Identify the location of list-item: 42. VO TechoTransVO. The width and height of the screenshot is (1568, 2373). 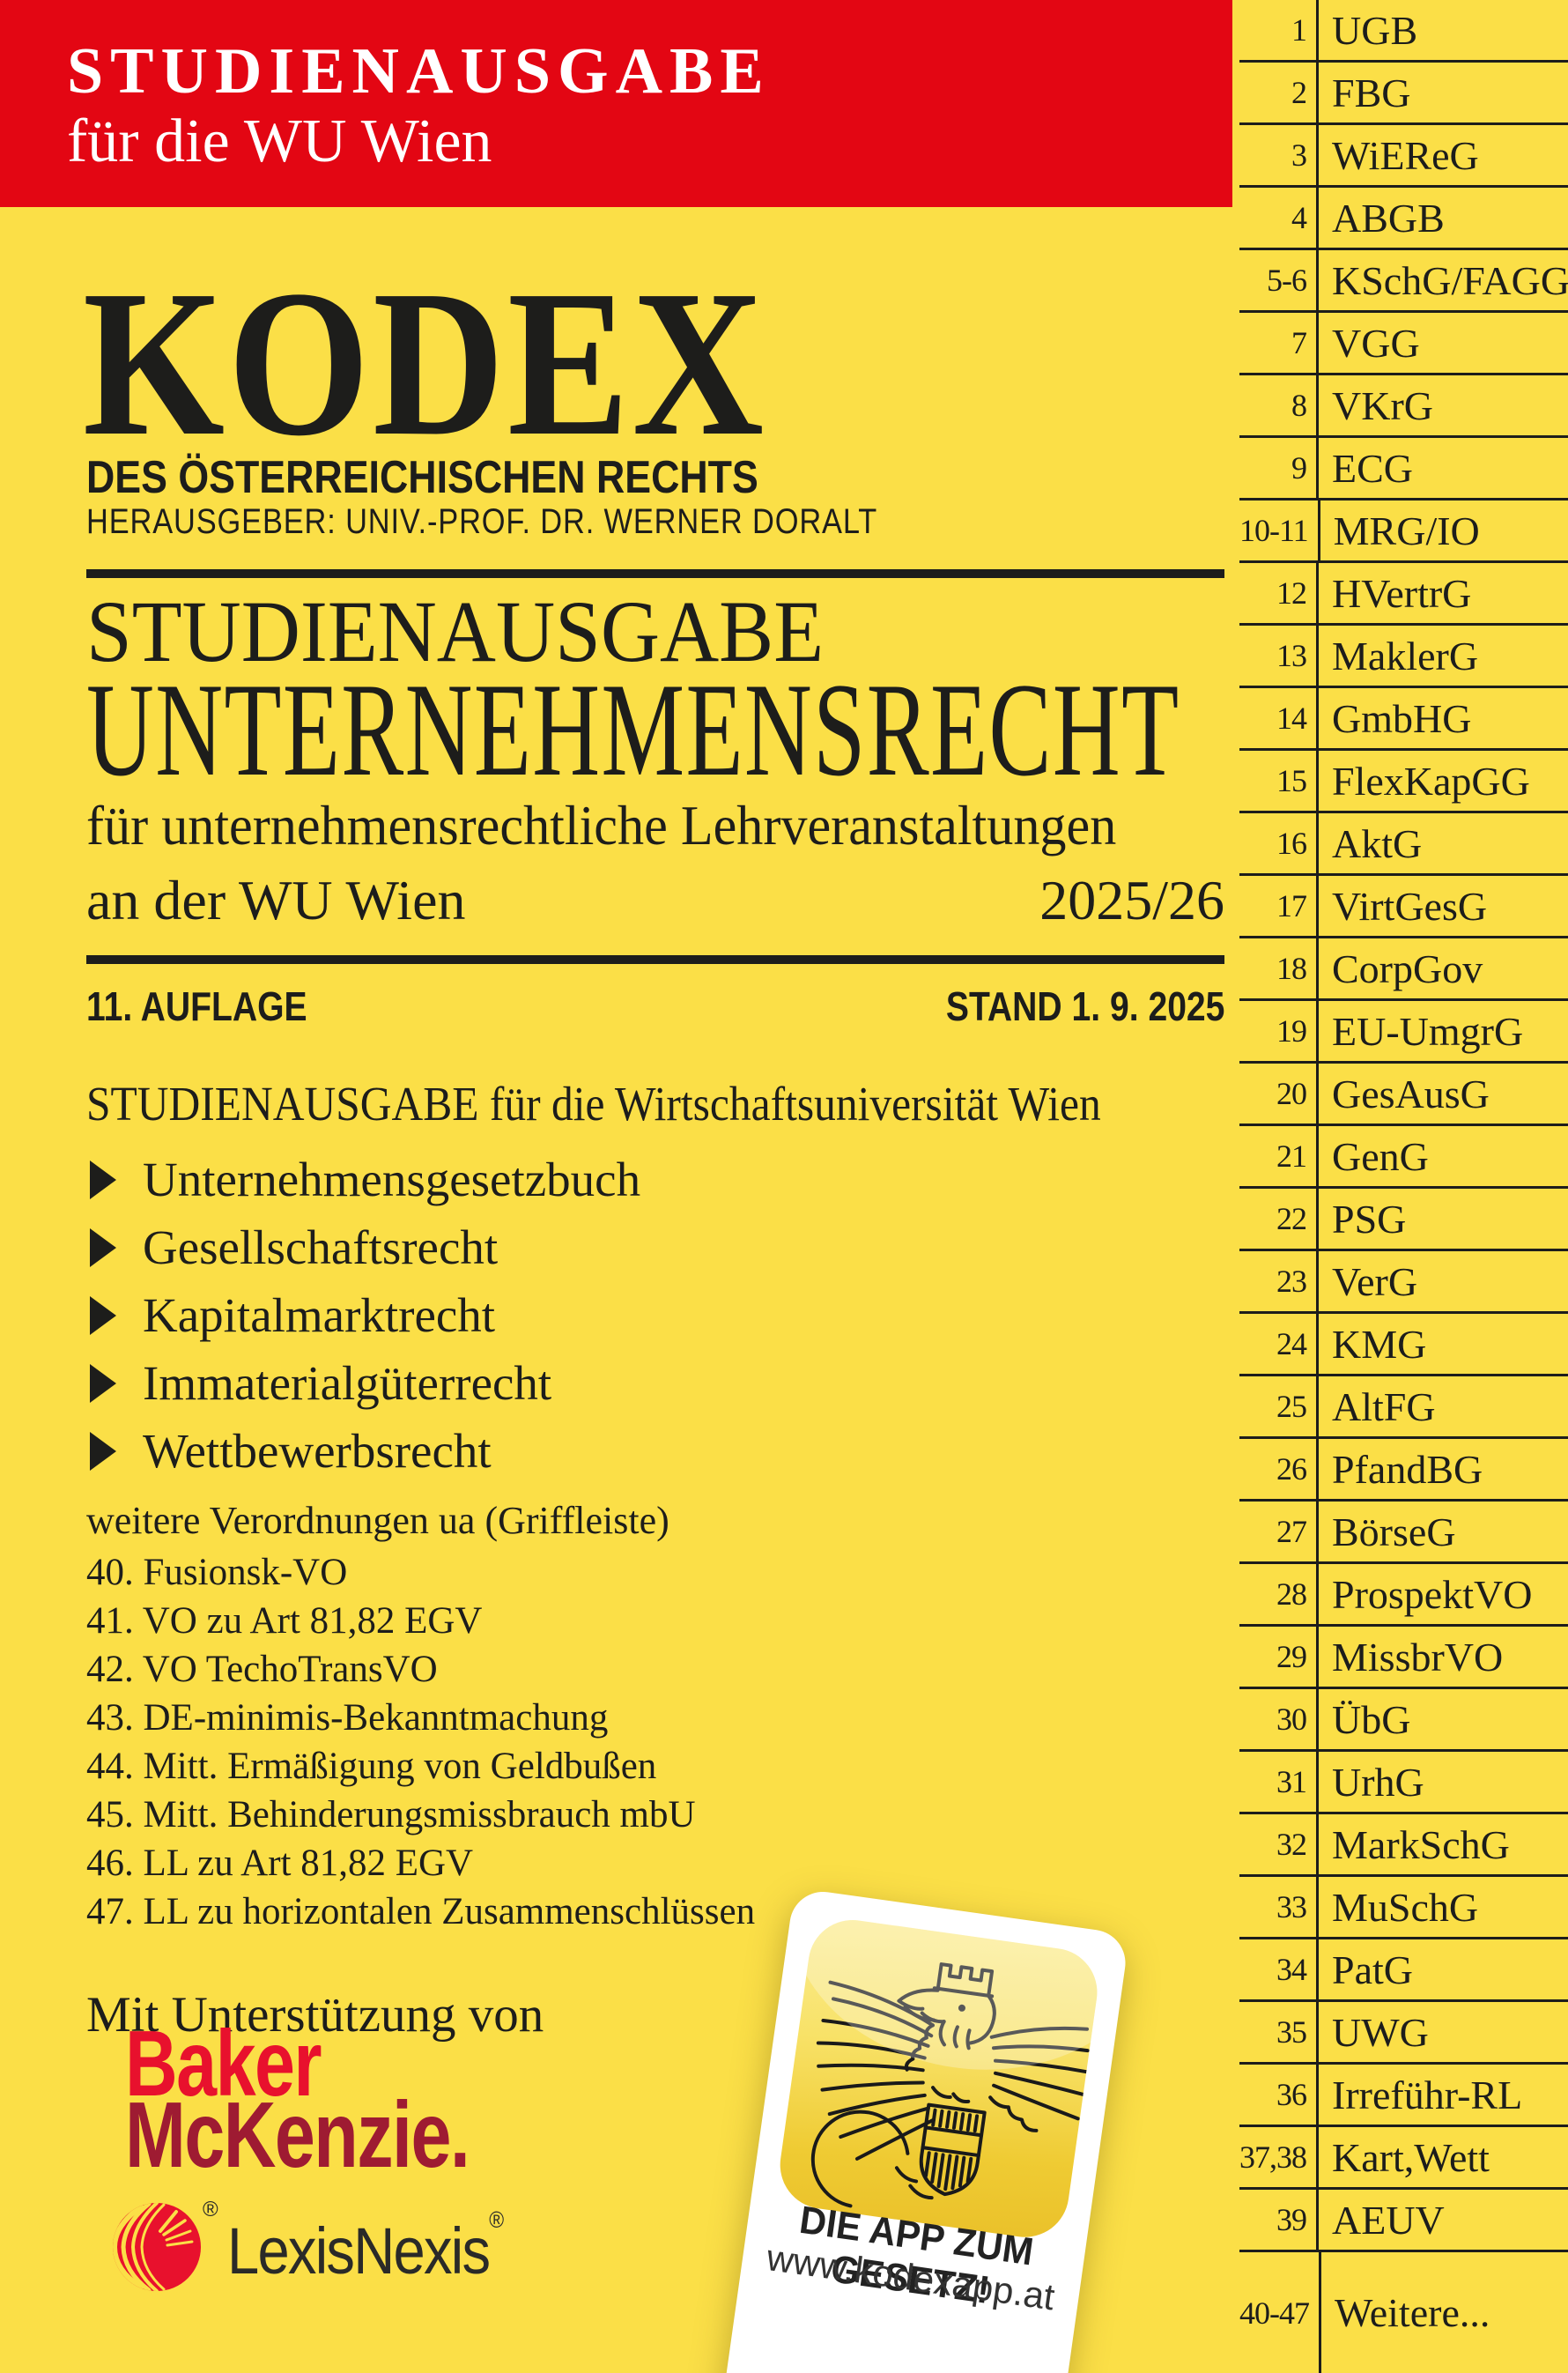
(262, 1669).